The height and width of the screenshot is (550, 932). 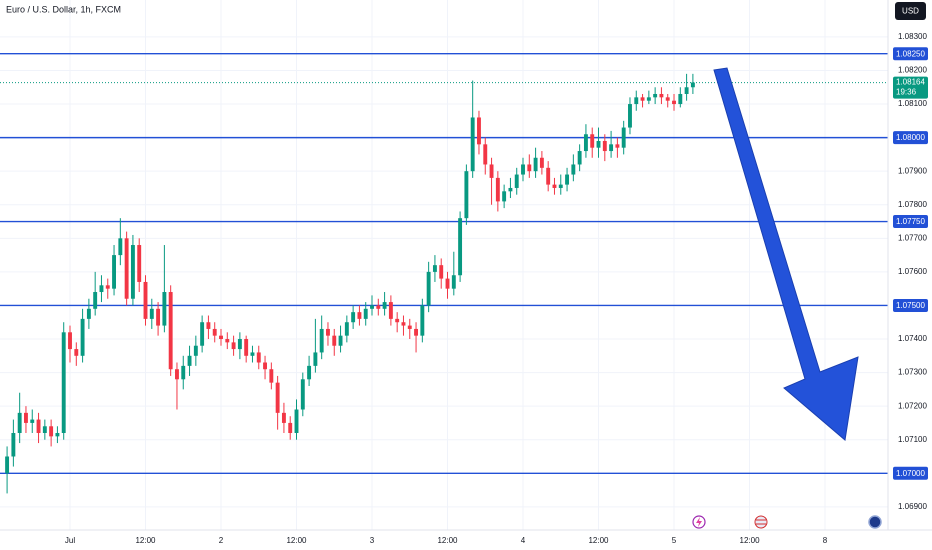 I want to click on y-tick-label: 1.07800, so click(x=912, y=204).